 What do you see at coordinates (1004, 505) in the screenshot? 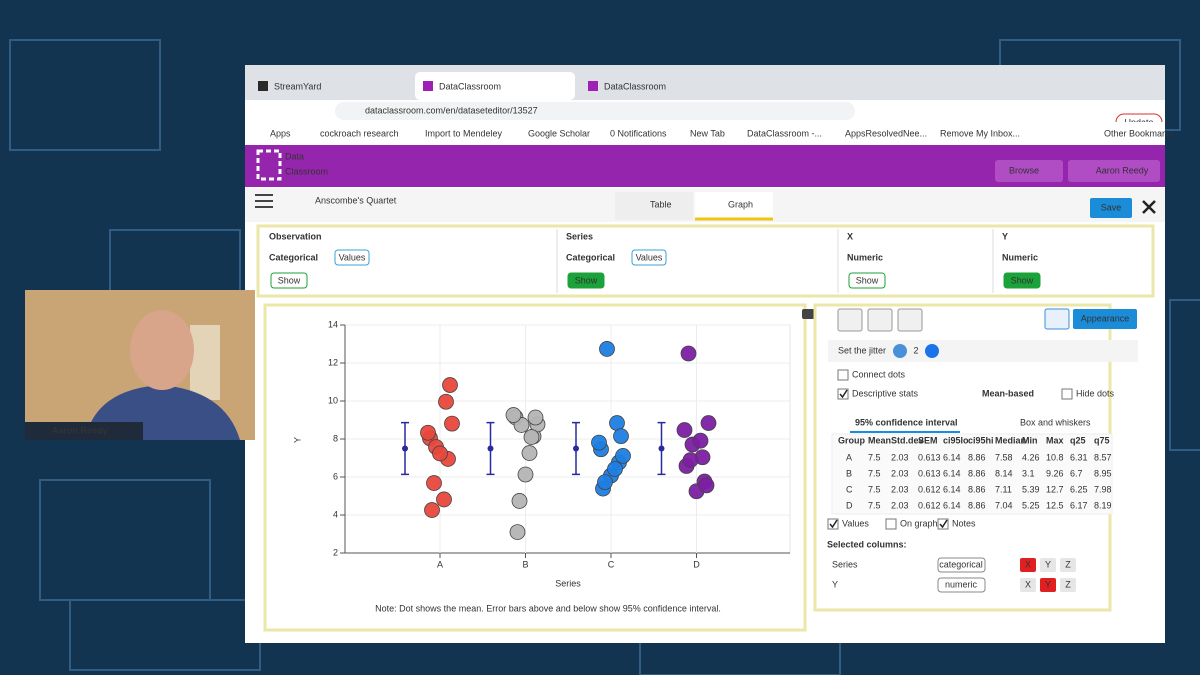
I see `stats-cell: 7.04` at bounding box center [1004, 505].